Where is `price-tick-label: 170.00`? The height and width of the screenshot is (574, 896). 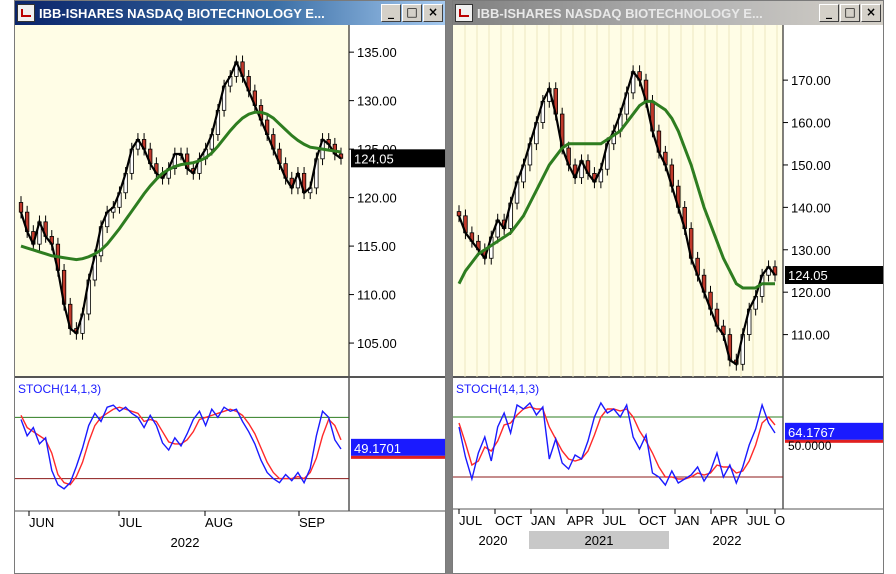 price-tick-label: 170.00 is located at coordinates (811, 80).